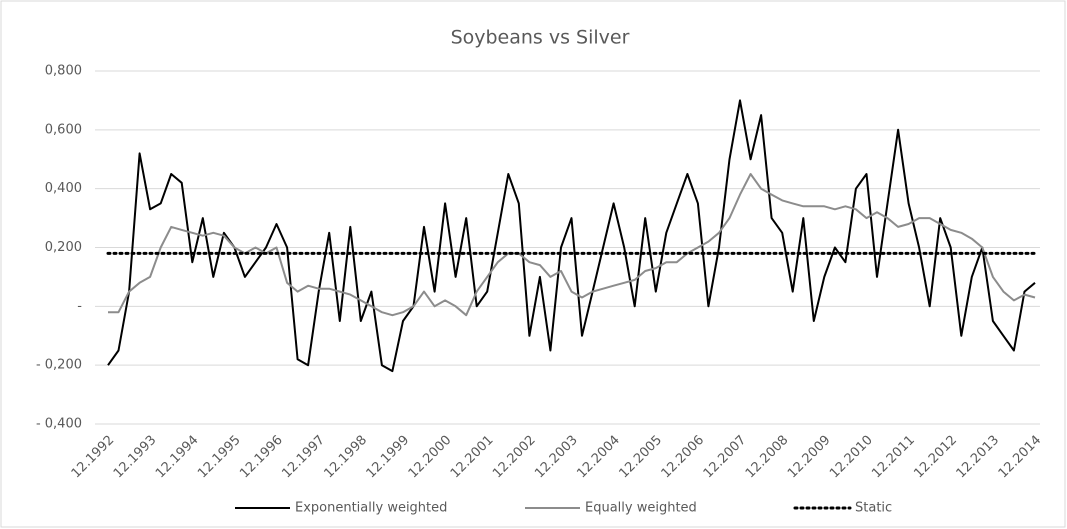  What do you see at coordinates (873, 508) in the screenshot?
I see `legend-label: Static` at bounding box center [873, 508].